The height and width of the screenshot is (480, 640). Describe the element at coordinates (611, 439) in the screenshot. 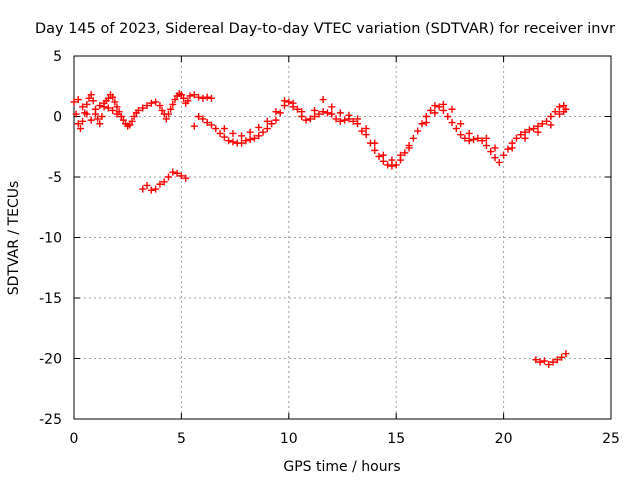

I see `x-tick-label: 25` at that location.